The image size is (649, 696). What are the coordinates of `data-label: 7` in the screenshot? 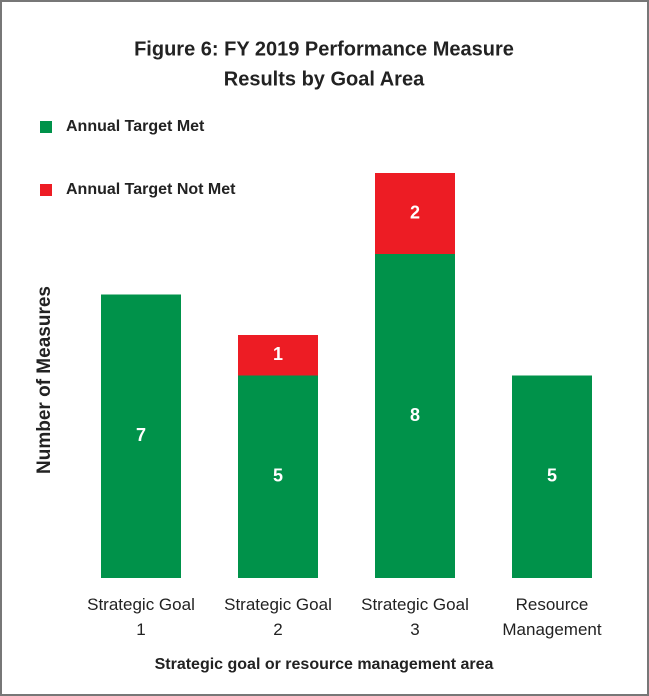 It's located at (141, 435).